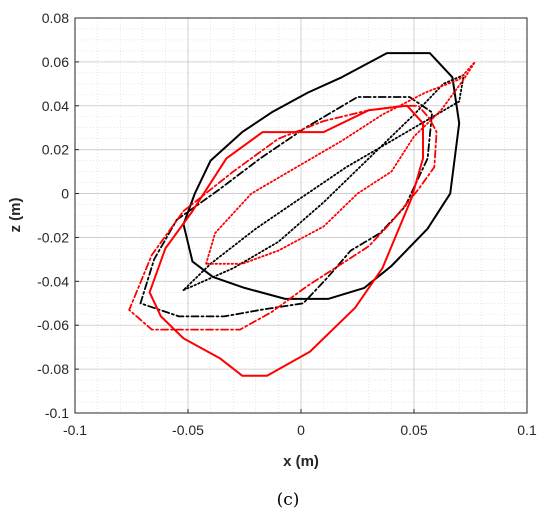  I want to click on y-axis-label: z (m), so click(15, 215).